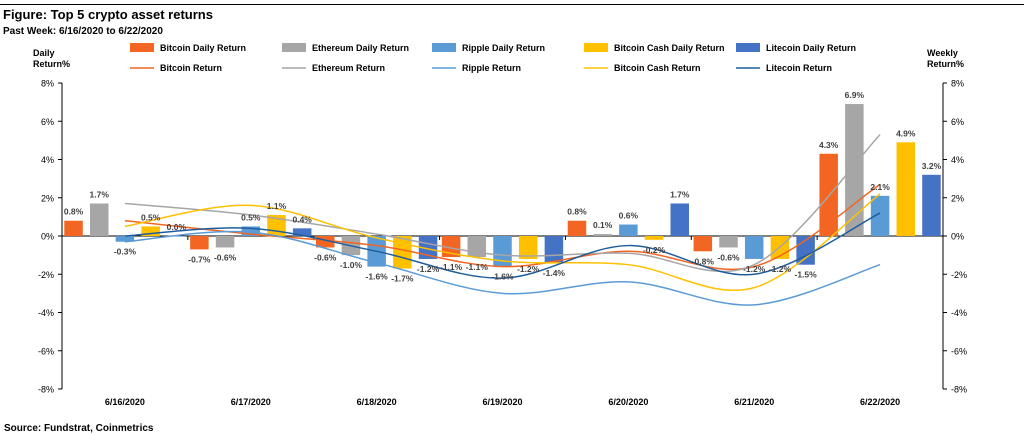  Describe the element at coordinates (502, 402) in the screenshot. I see `x-tick-label: 6/19/2020` at that location.